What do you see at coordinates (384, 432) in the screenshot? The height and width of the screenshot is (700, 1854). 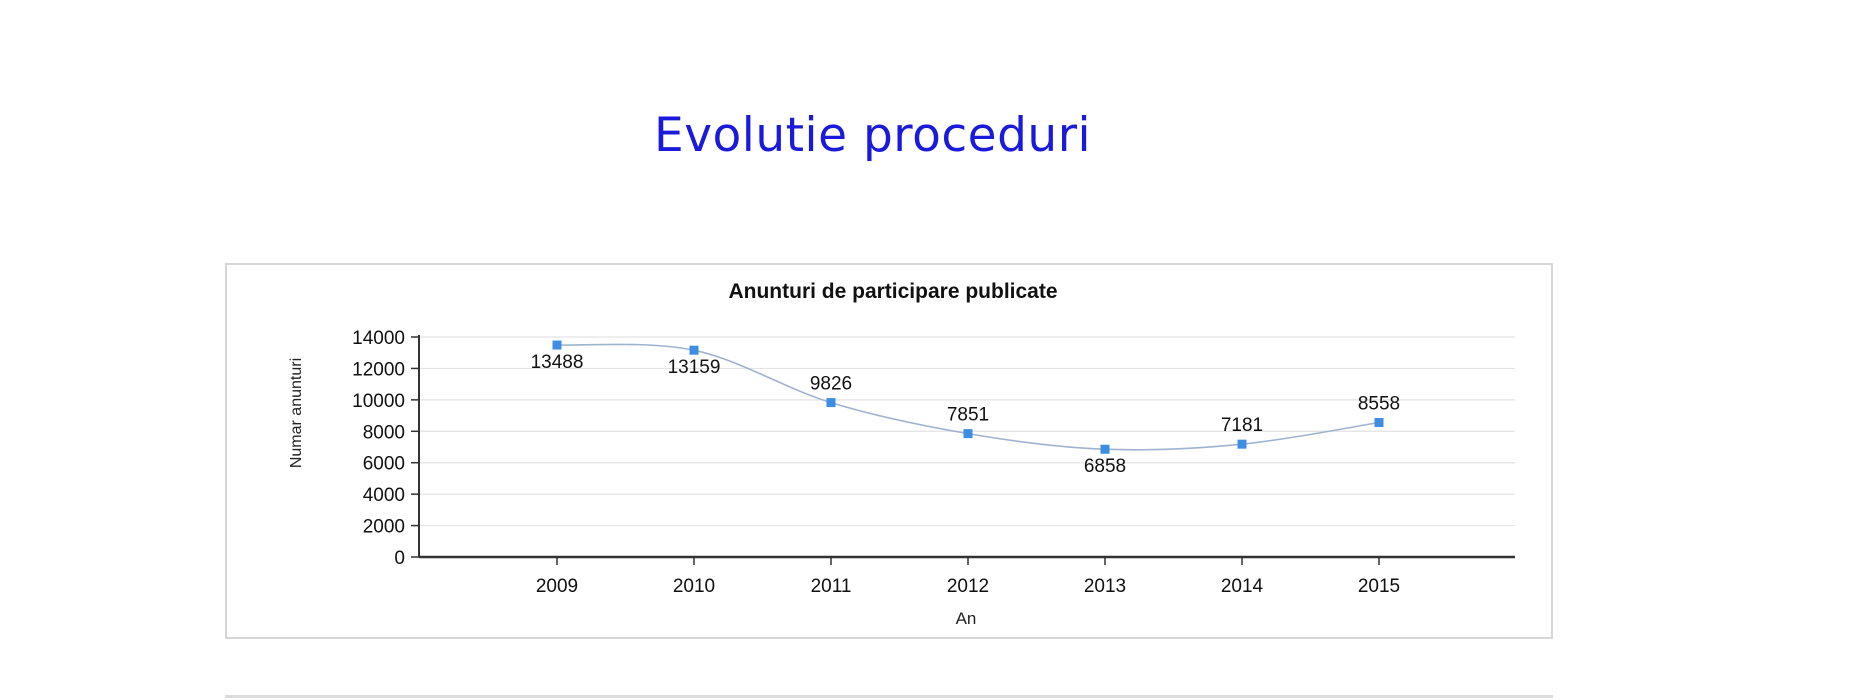 I see `y-tick-label: 8000` at bounding box center [384, 432].